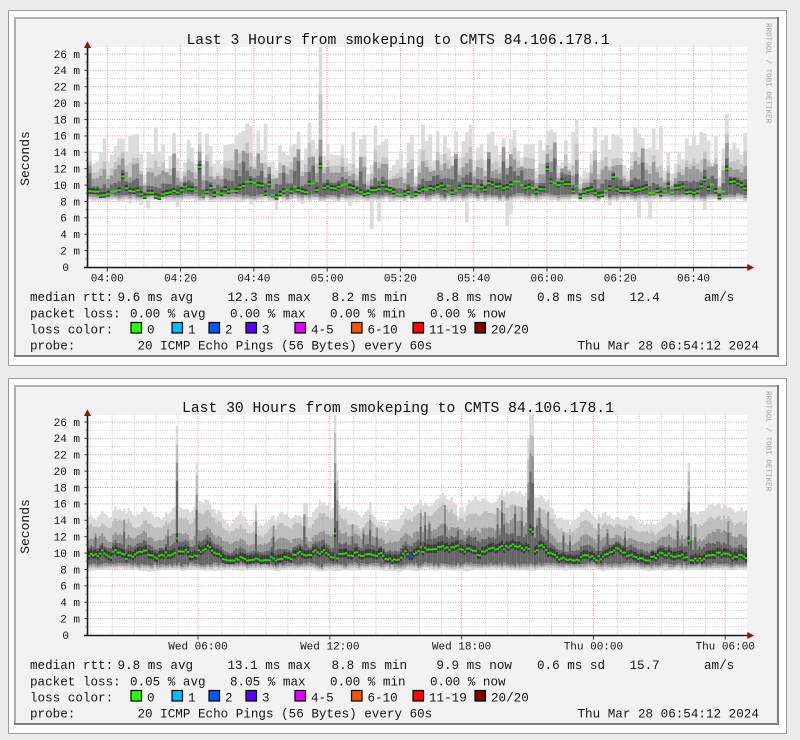  Describe the element at coordinates (168, 315) in the screenshot. I see `svg-text: 0.00 % avg` at that location.